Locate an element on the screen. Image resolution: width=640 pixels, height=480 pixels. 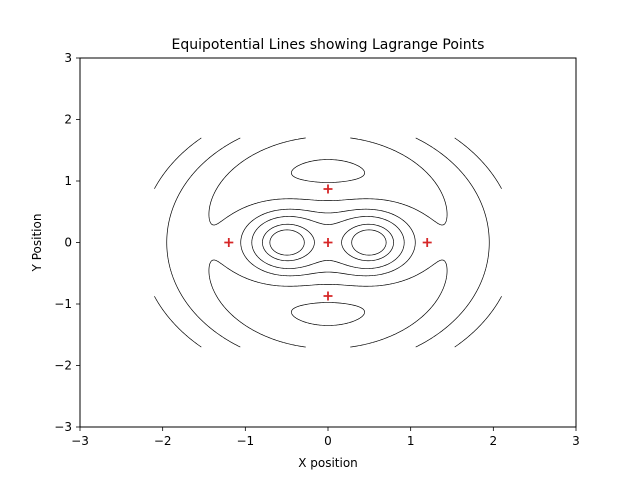
lagrange-point-markers is located at coordinates (328, 242).